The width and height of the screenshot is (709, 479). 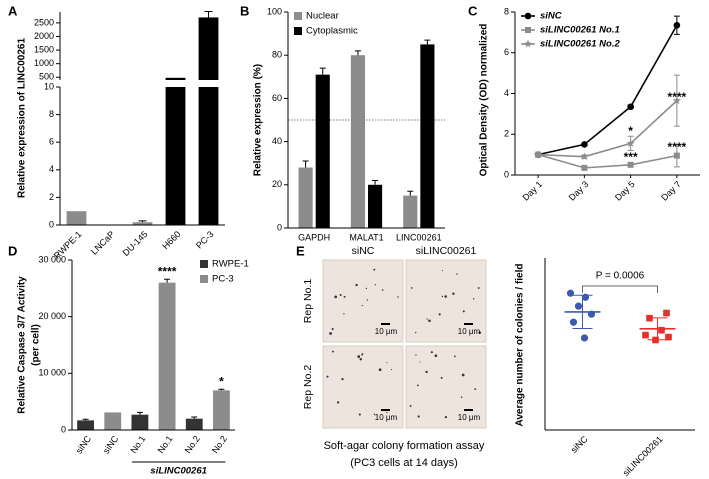 I want to click on significance-bracket, so click(x=620, y=289).